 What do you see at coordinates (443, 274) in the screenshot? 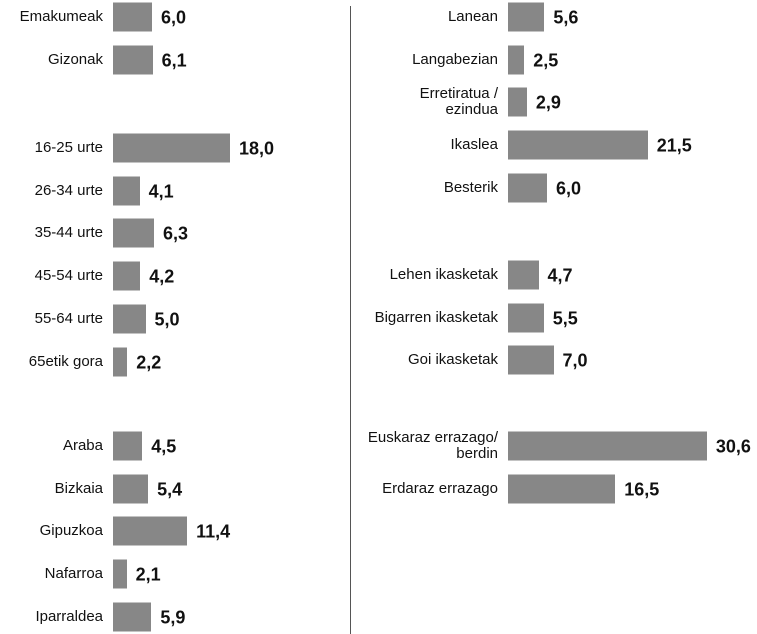
I see `category-label: Lehen ikasketak` at bounding box center [443, 274].